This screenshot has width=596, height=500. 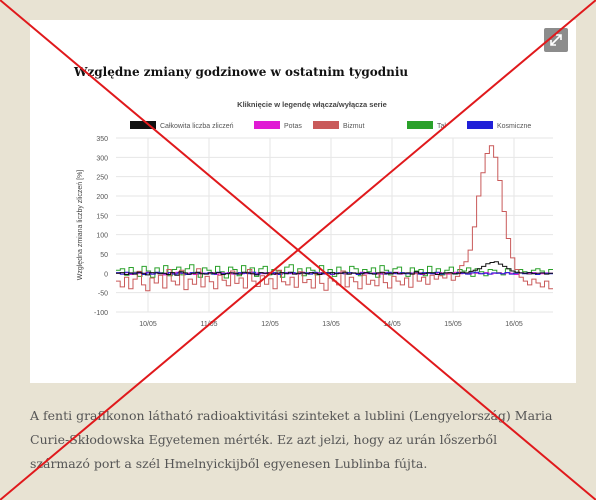 I want to click on y-axis: 350 300 250 200 150 100 50 0 -50 -100, so click(x=101, y=226).